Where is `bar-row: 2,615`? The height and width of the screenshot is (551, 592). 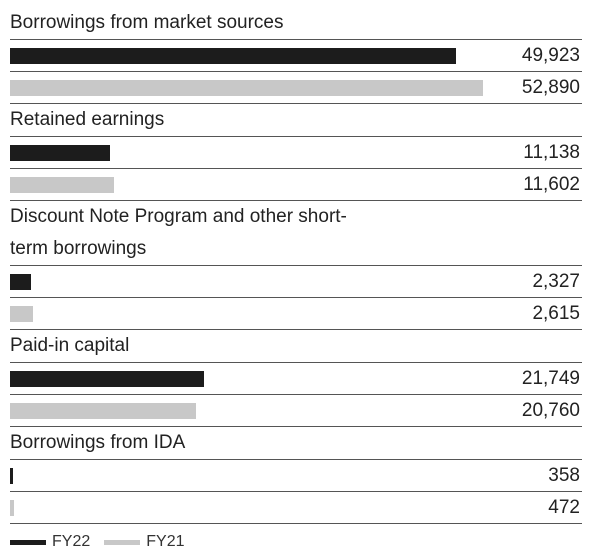
bar-row: 2,615 is located at coordinates (296, 314).